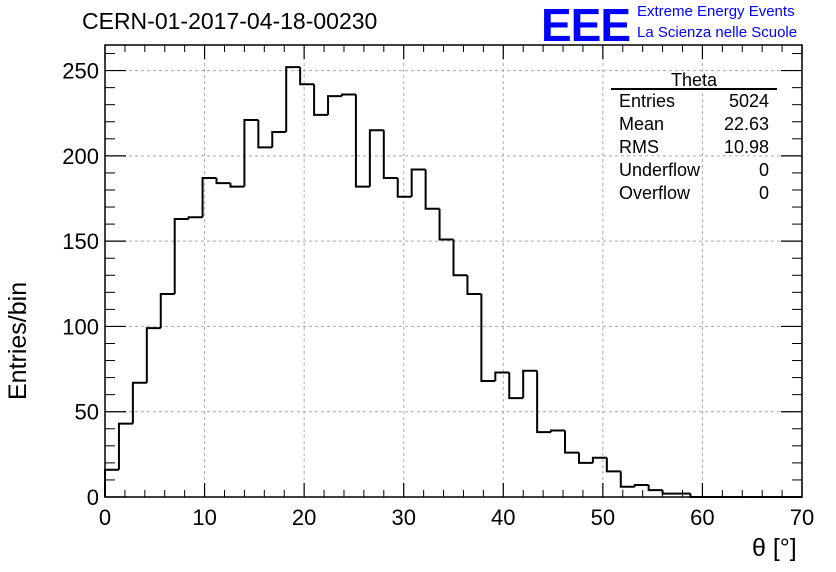 This screenshot has height=572, width=836. Describe the element at coordinates (746, 124) in the screenshot. I see `stats-value: 22.63` at that location.